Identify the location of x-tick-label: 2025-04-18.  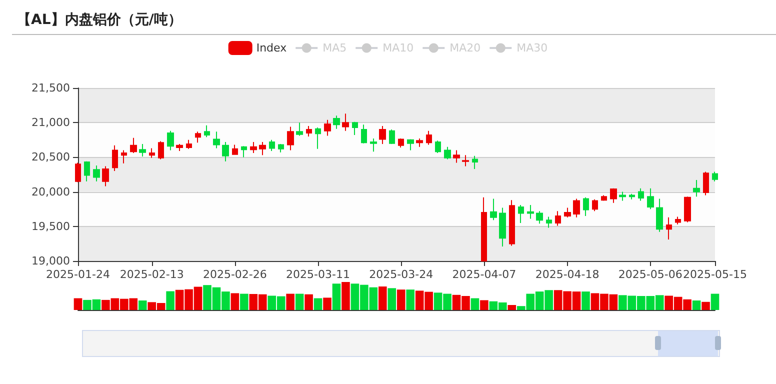
(567, 274).